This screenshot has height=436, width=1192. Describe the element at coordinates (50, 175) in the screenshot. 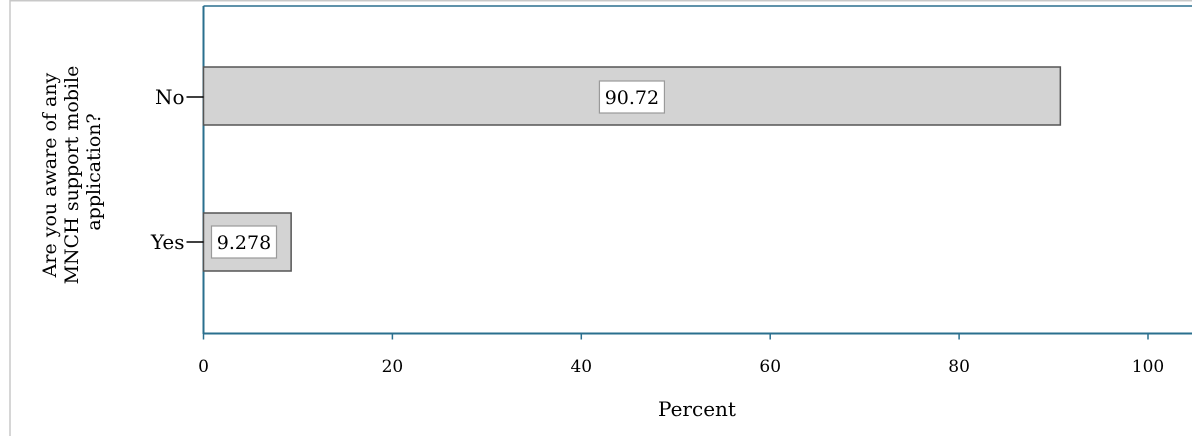

I see `y-axis-title-line-1: Are you aware of any` at that location.